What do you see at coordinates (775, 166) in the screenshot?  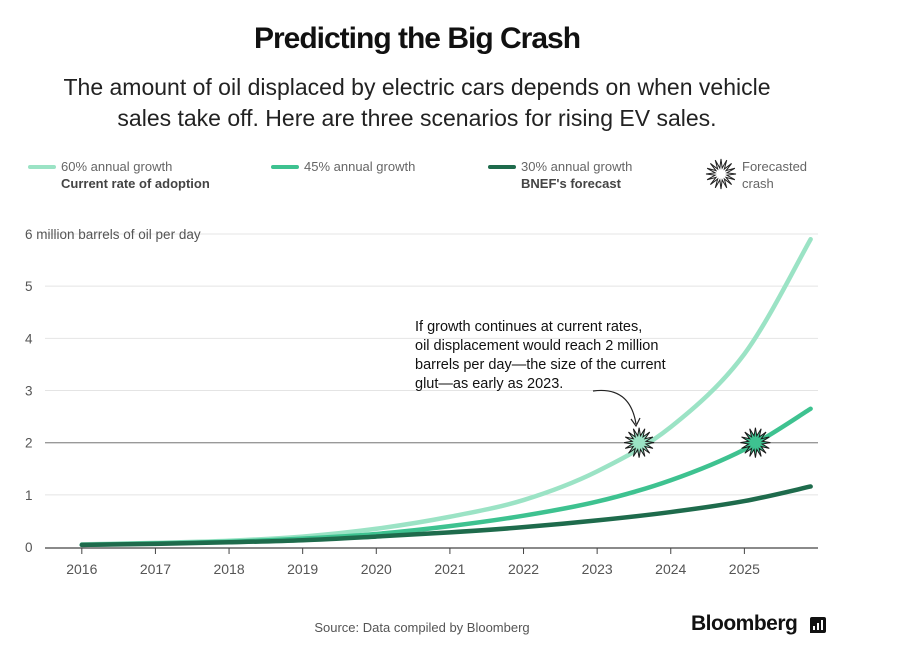 I see `legend-crash-label-1: Forecasted` at bounding box center [775, 166].